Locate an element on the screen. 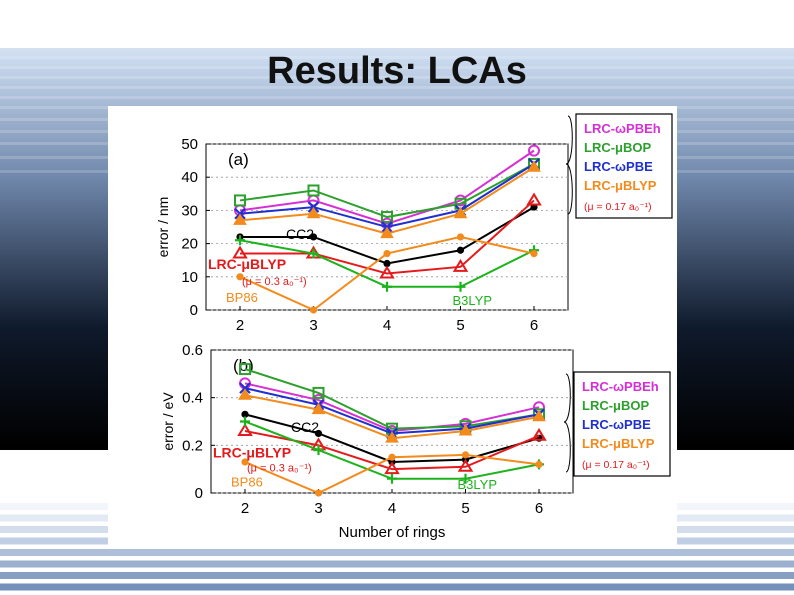 Image resolution: width=794 pixels, height=595 pixels. y-tick-label: 30 is located at coordinates (189, 210).